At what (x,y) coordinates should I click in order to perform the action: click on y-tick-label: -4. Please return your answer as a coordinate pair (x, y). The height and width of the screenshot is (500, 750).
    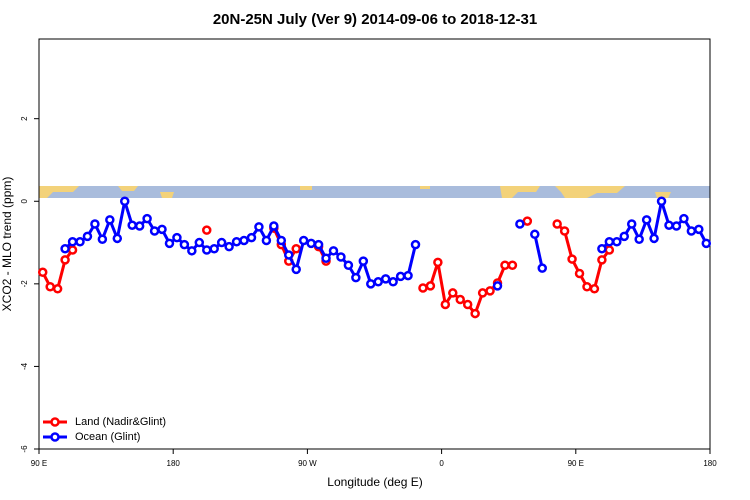
    Looking at the image, I should click on (24, 366).